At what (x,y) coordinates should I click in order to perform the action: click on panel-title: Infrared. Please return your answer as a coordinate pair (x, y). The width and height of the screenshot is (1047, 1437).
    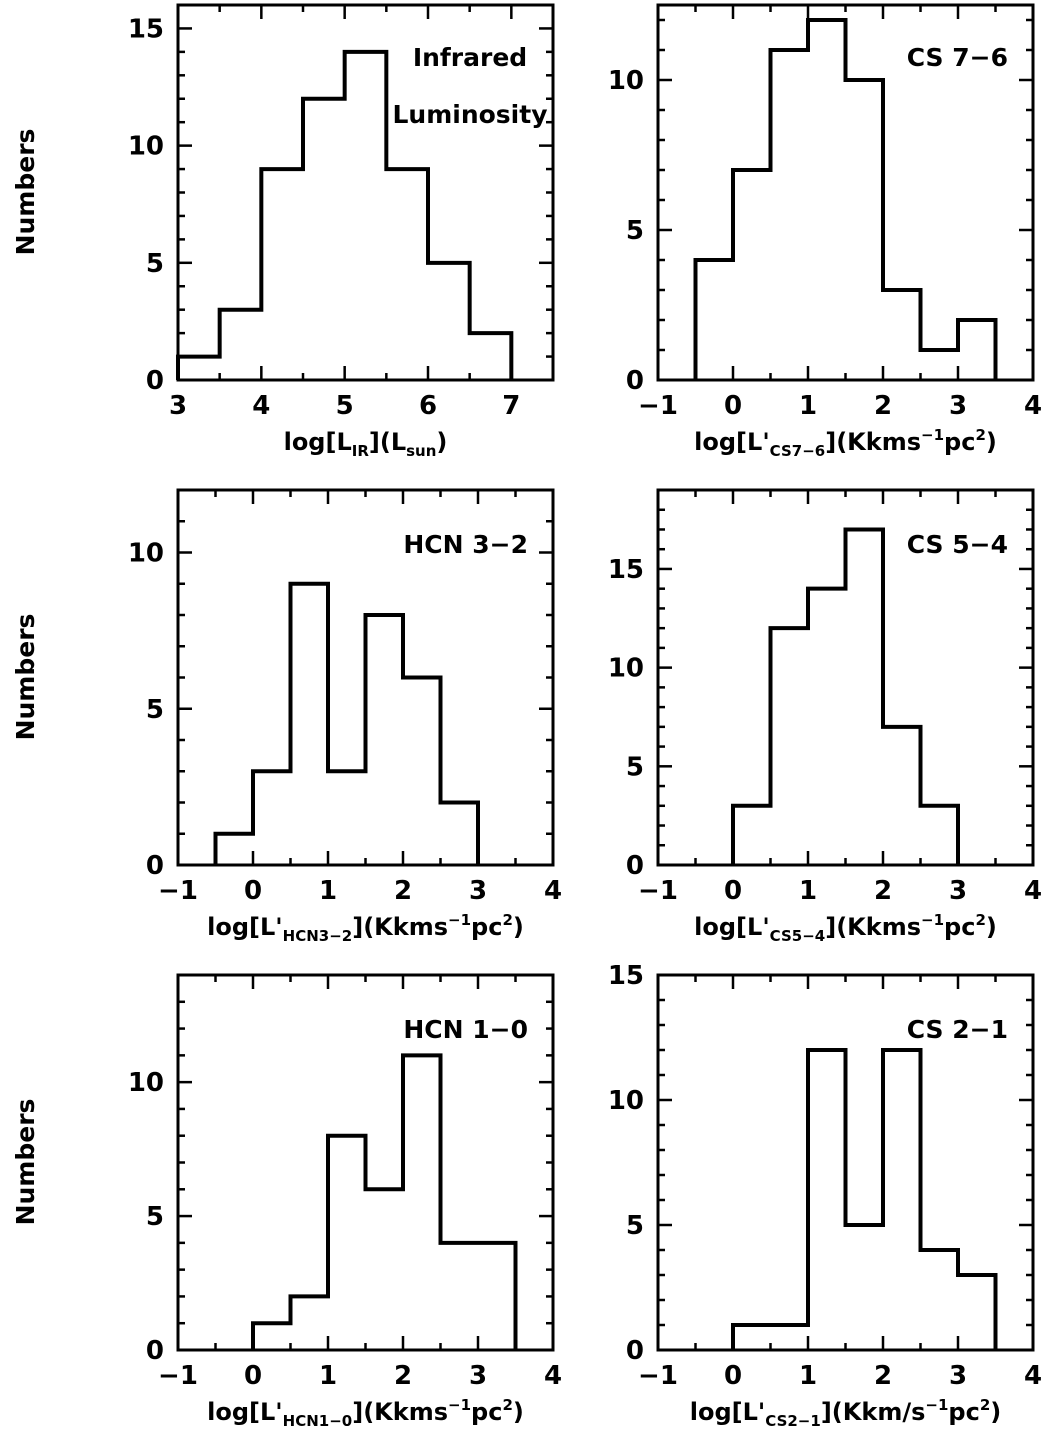
    Looking at the image, I should click on (470, 57).